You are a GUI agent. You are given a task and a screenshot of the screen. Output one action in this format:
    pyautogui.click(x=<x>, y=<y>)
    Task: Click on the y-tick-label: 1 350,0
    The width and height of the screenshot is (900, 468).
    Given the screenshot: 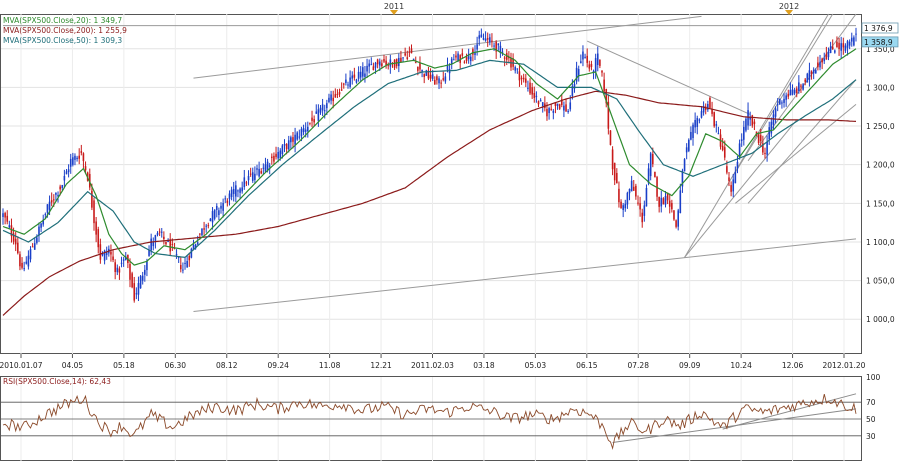 What is the action you would take?
    pyautogui.click(x=880, y=49)
    